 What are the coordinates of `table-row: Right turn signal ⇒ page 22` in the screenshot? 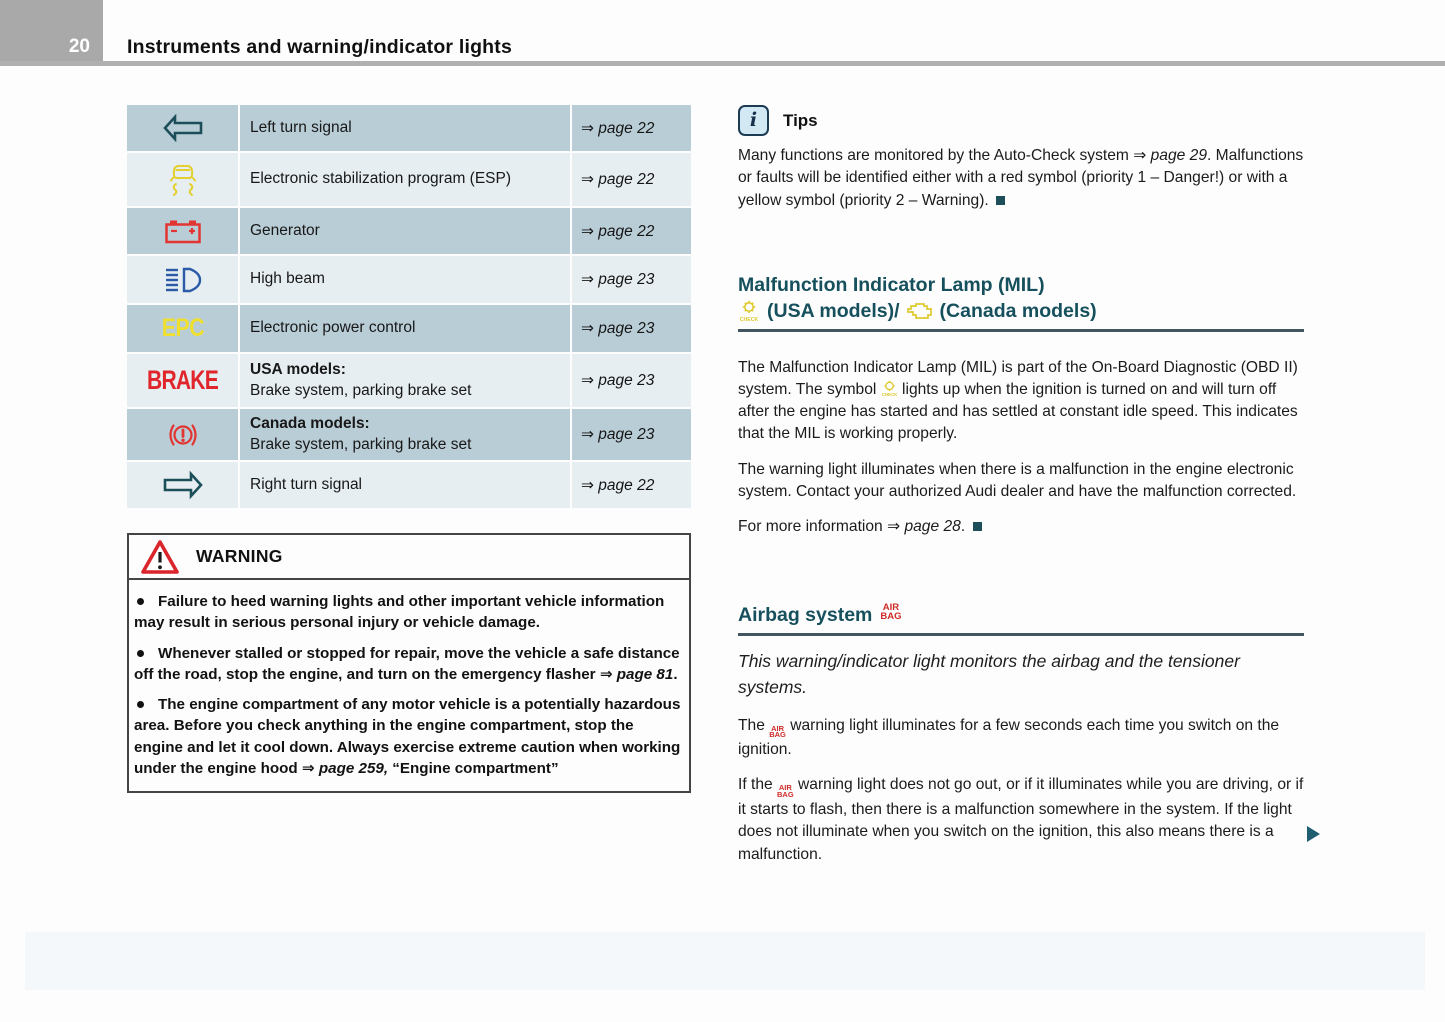 It's located at (409, 485).